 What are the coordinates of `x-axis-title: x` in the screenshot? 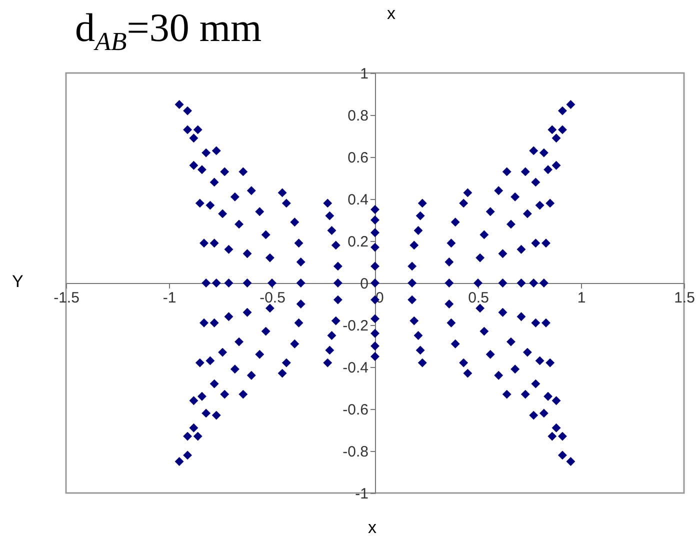 It's located at (372, 528).